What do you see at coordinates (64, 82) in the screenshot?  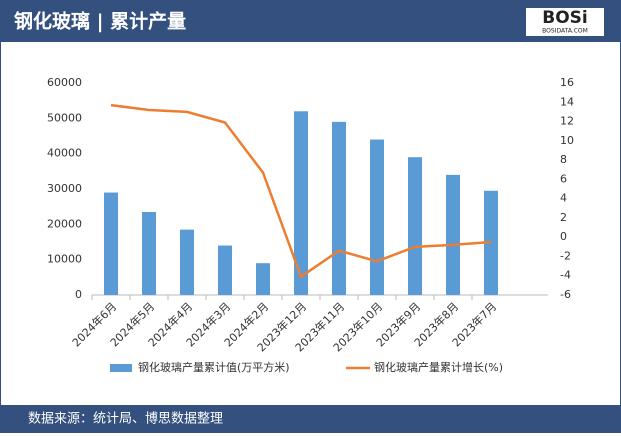 I see `y-tick-label: 60000` at bounding box center [64, 82].